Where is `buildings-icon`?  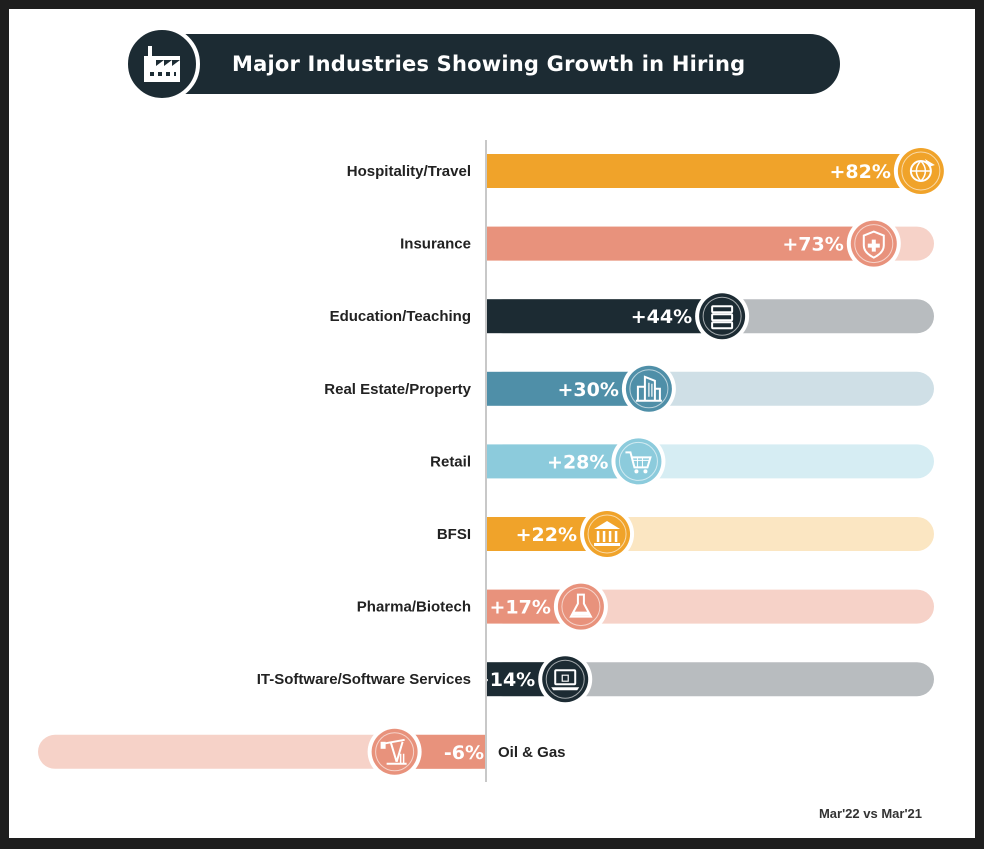
buildings-icon is located at coordinates (648, 388).